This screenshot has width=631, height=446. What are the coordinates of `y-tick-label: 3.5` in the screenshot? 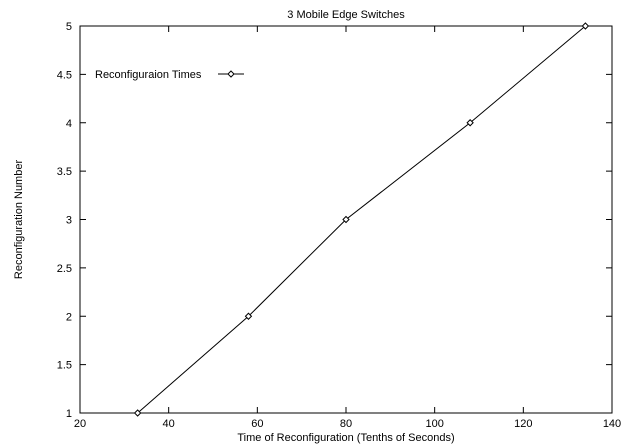 It's located at (64, 172).